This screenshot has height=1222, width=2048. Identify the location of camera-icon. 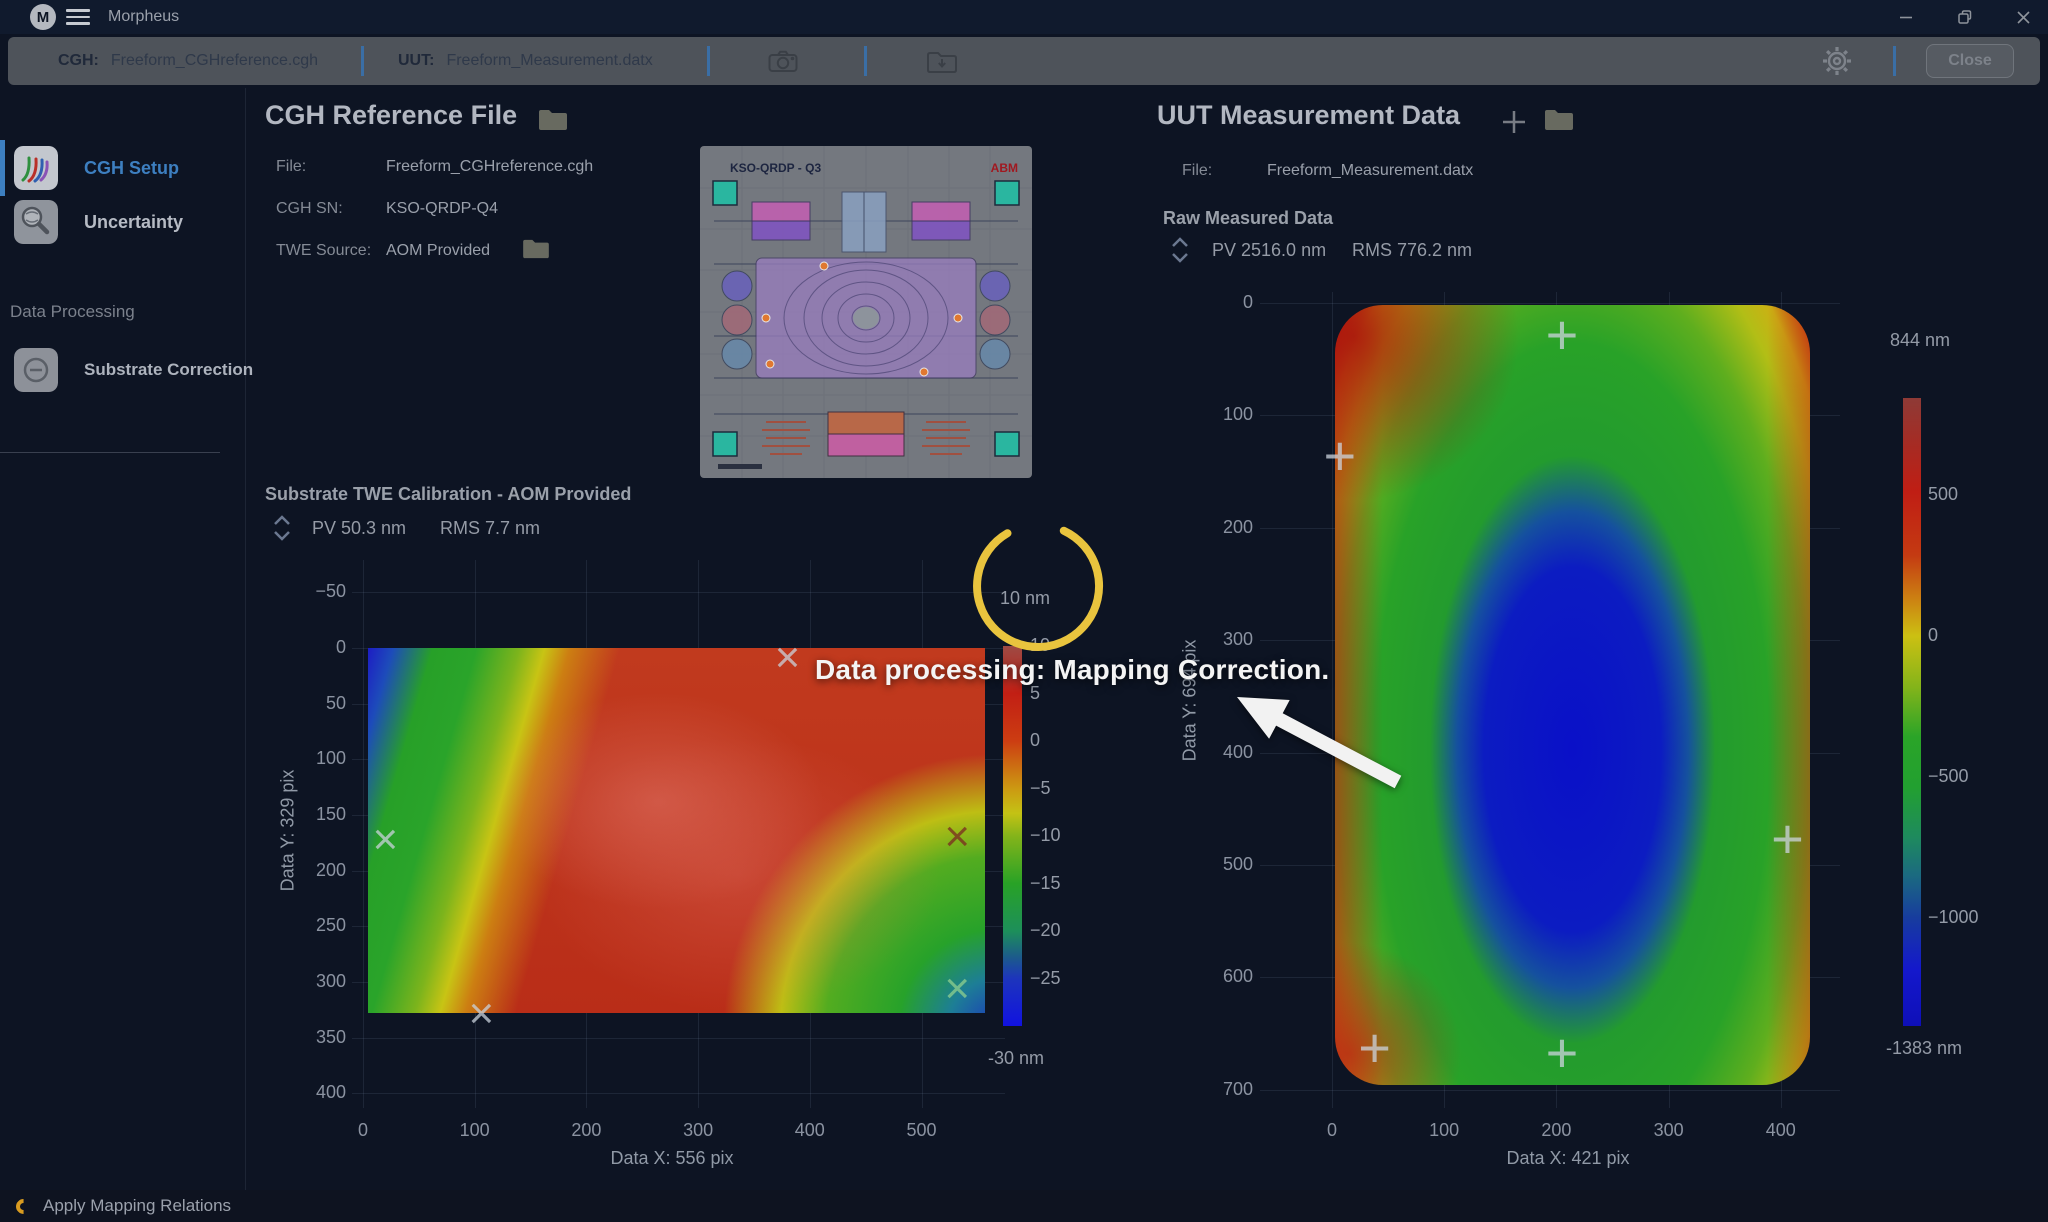
(783, 61).